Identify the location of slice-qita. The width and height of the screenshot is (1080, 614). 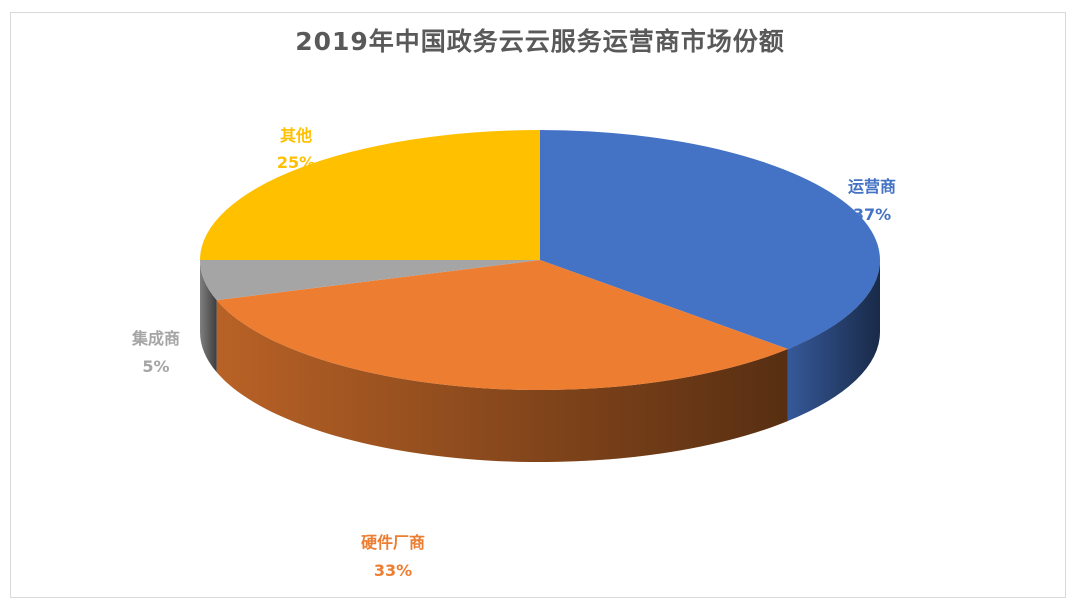
(370, 195).